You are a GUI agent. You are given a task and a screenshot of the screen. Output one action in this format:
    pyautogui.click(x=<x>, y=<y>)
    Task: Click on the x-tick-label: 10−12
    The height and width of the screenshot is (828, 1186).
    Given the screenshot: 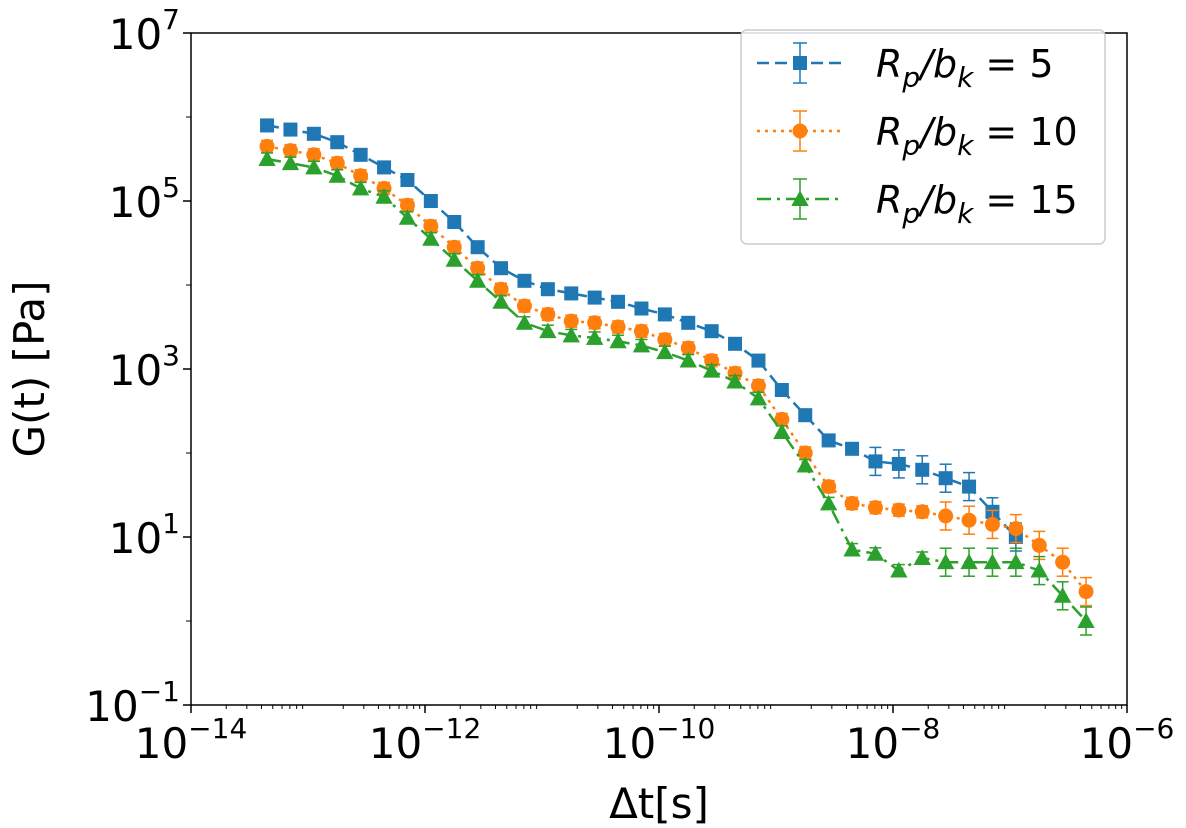 What is the action you would take?
    pyautogui.click(x=425, y=740)
    